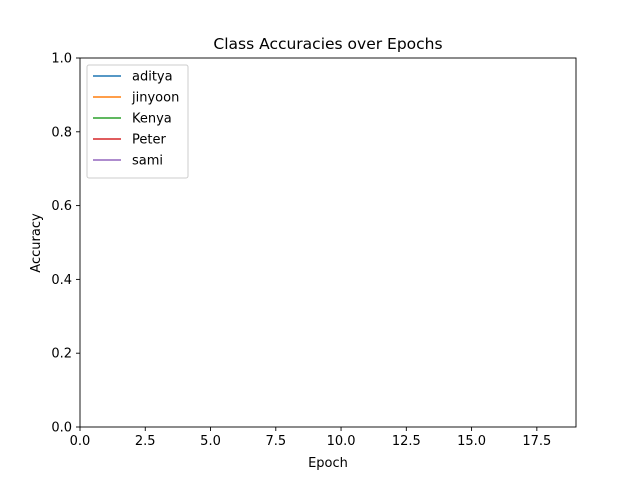  Describe the element at coordinates (155, 98) in the screenshot. I see `legend-label-jinyoon: jinyoon` at that location.